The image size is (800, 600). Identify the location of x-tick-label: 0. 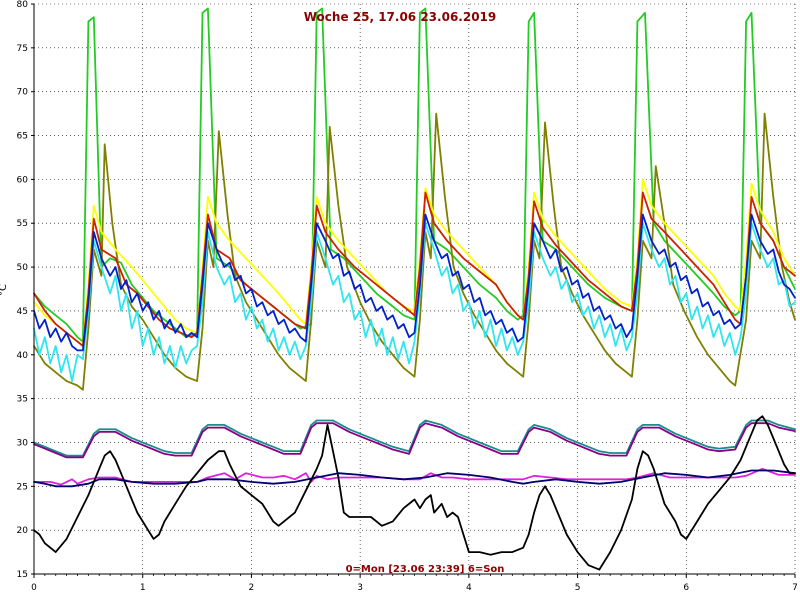
(34, 588).